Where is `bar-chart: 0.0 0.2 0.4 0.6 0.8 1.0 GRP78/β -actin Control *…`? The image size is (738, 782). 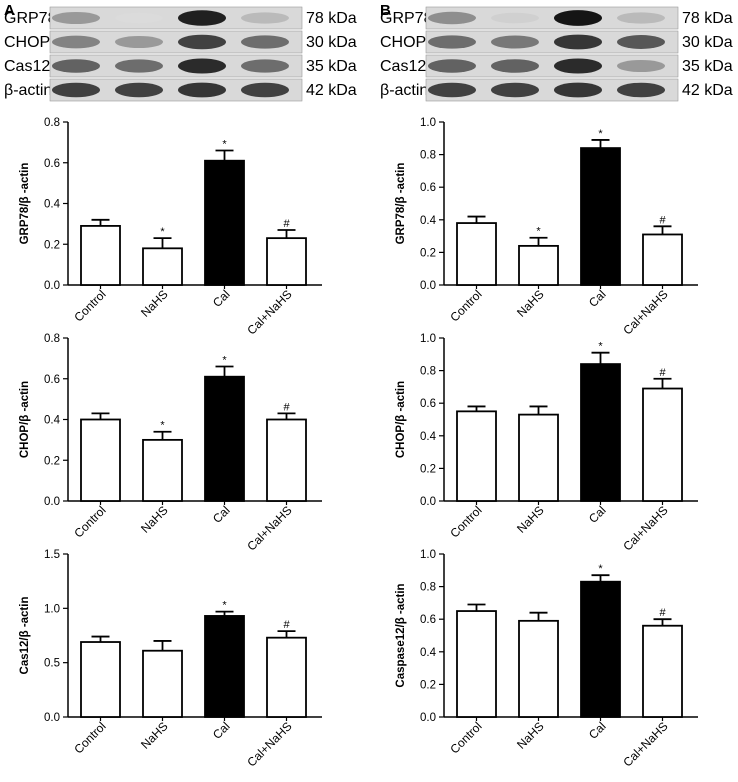
bar-chart: 0.0 0.2 0.4 0.6 0.8 1.0 GRP78/β -actin Control *… is located at coordinates (546, 227).